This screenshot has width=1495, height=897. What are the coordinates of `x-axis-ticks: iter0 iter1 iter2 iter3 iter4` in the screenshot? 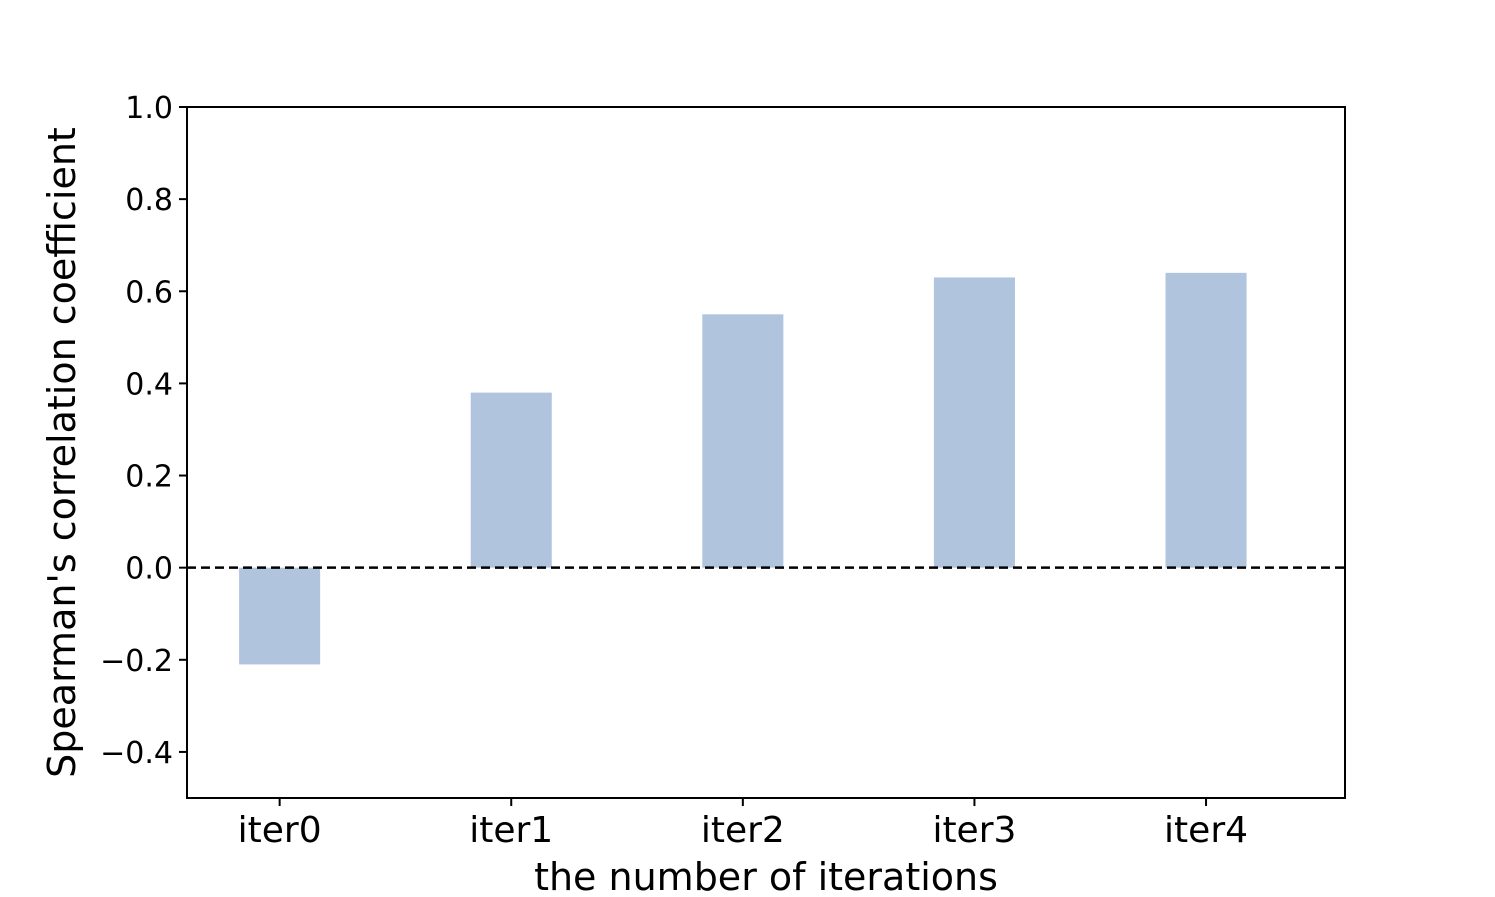 It's located at (743, 824).